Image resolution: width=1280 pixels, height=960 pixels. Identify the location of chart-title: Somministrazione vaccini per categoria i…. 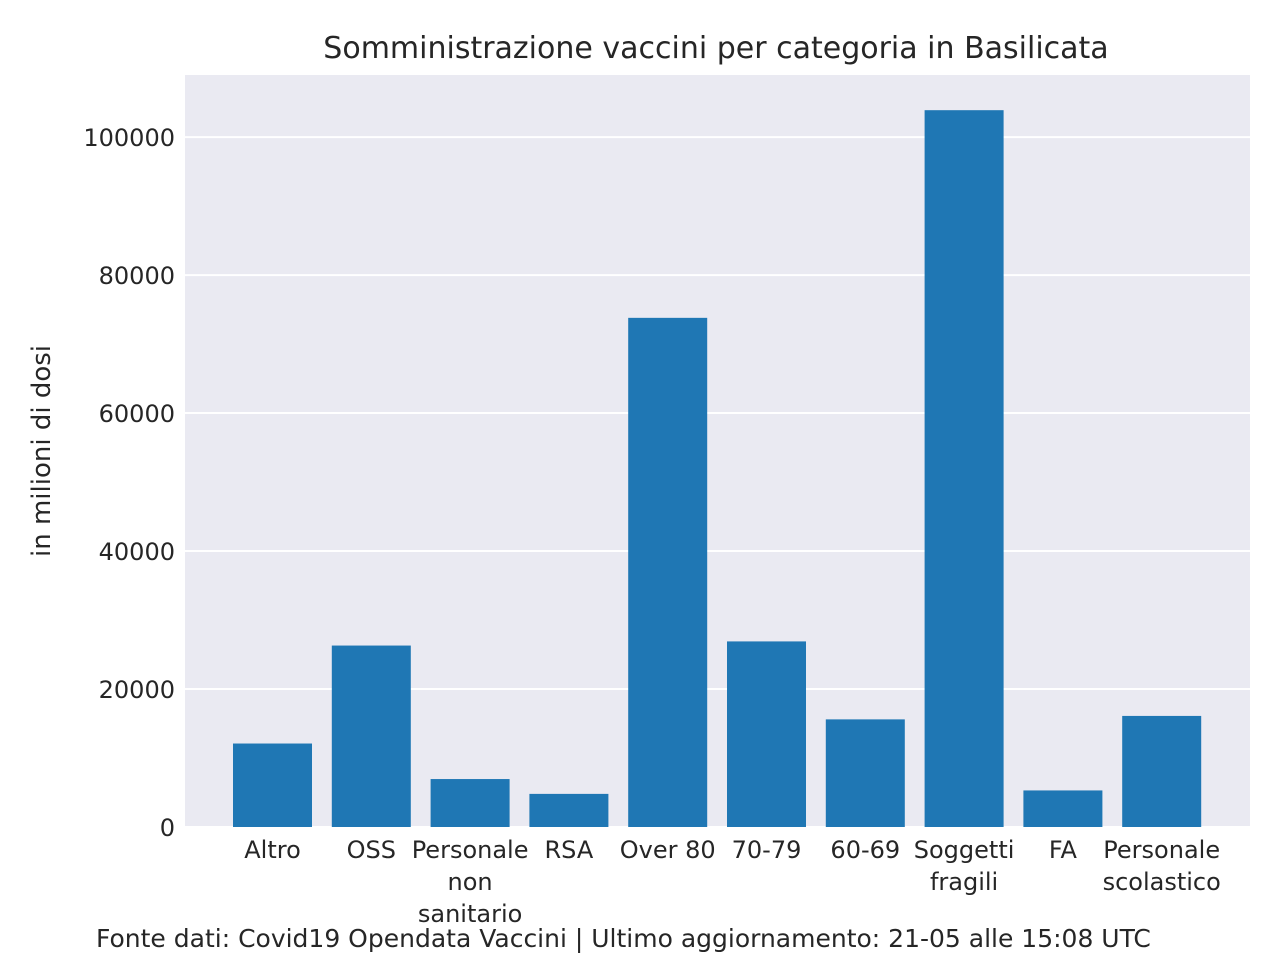
(715, 48).